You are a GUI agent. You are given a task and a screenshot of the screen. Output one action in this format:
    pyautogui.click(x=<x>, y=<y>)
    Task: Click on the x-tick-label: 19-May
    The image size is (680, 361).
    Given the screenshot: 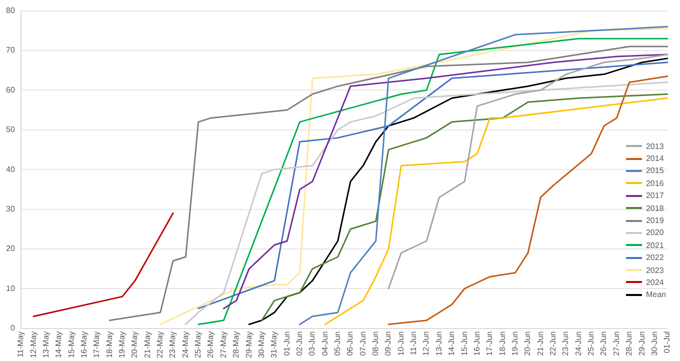 What is the action you would take?
    pyautogui.click(x=122, y=344)
    